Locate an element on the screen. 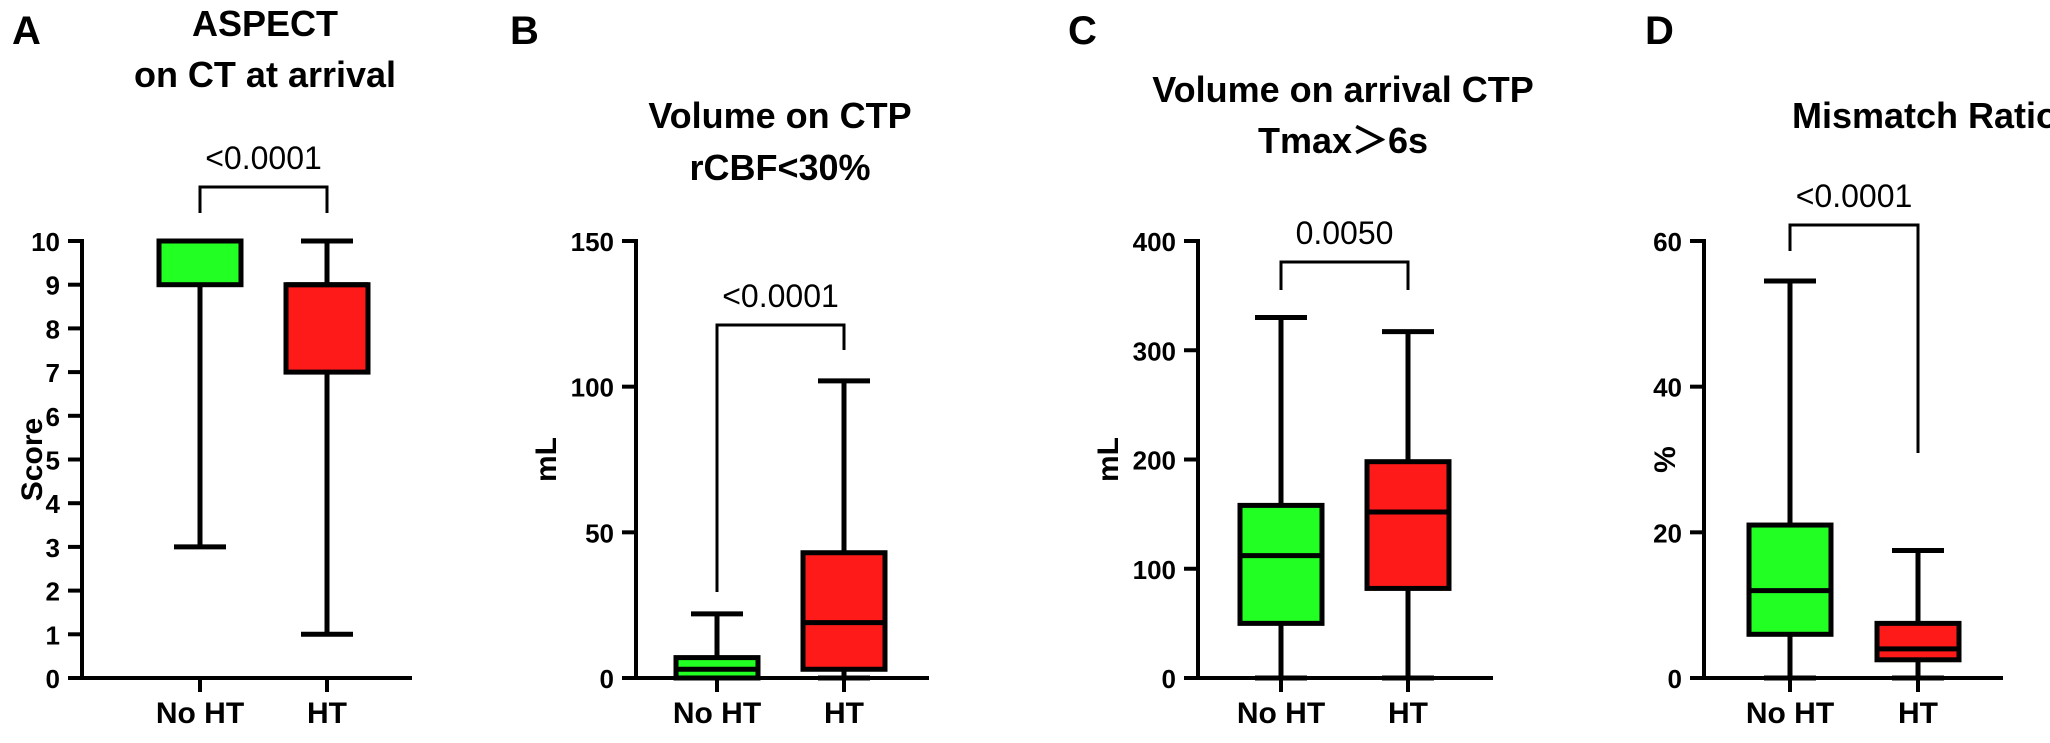 Image resolution: width=2050 pixels, height=743 pixels. panel-letter: D is located at coordinates (1659, 31).